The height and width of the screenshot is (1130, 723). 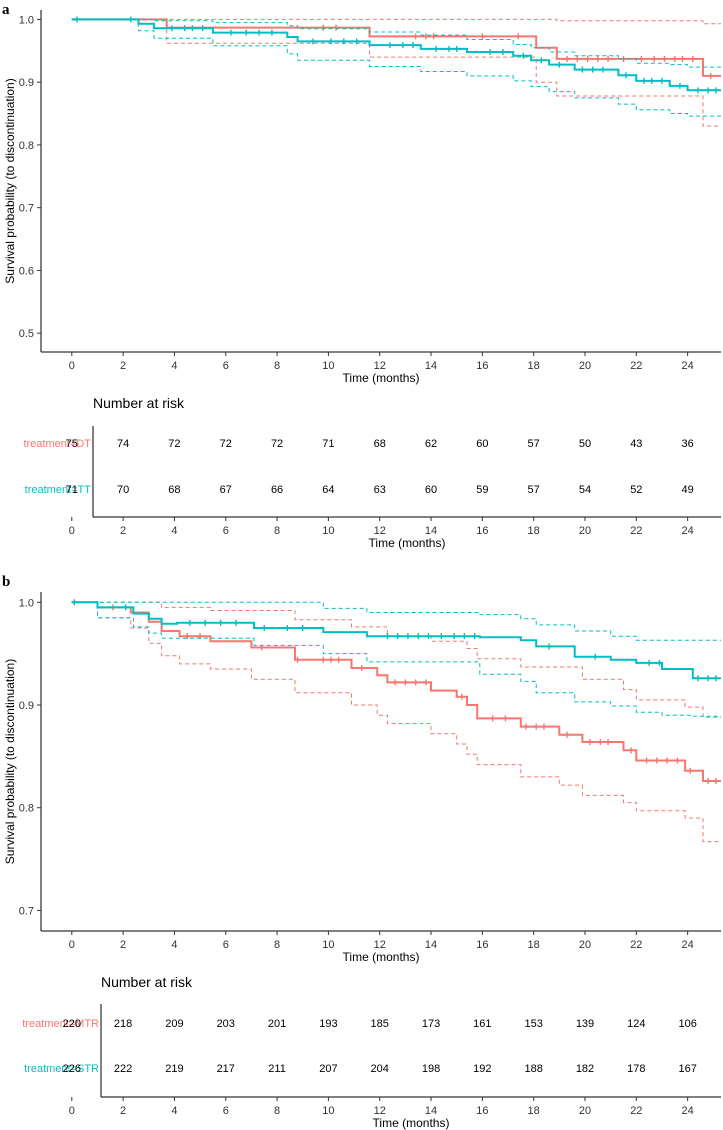 I want to click on risk-count: 66, so click(x=277, y=490).